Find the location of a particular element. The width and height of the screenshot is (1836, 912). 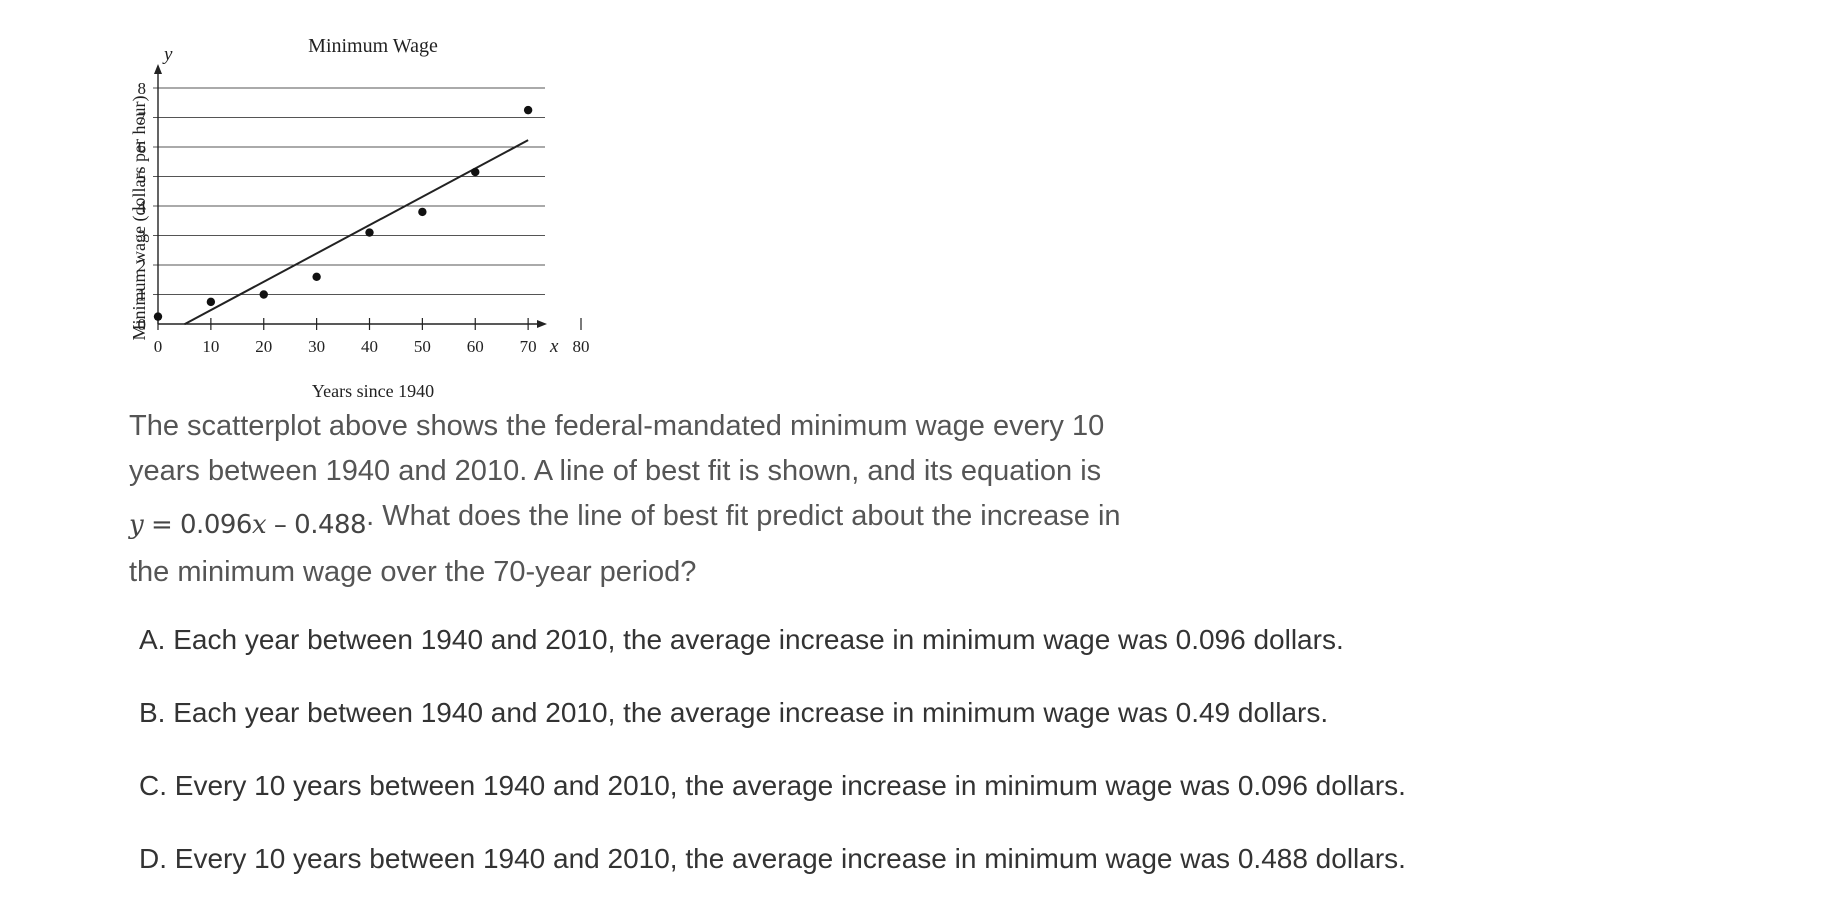

y-tick-label-1: 1 is located at coordinates (142, 295).